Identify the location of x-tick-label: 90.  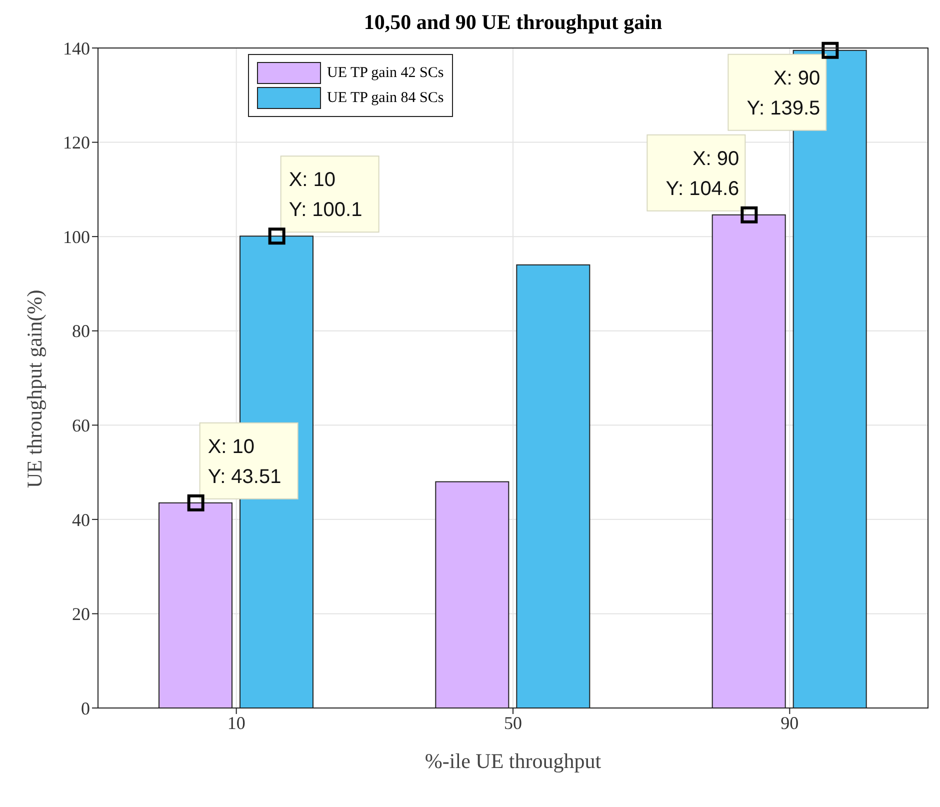
(789, 722).